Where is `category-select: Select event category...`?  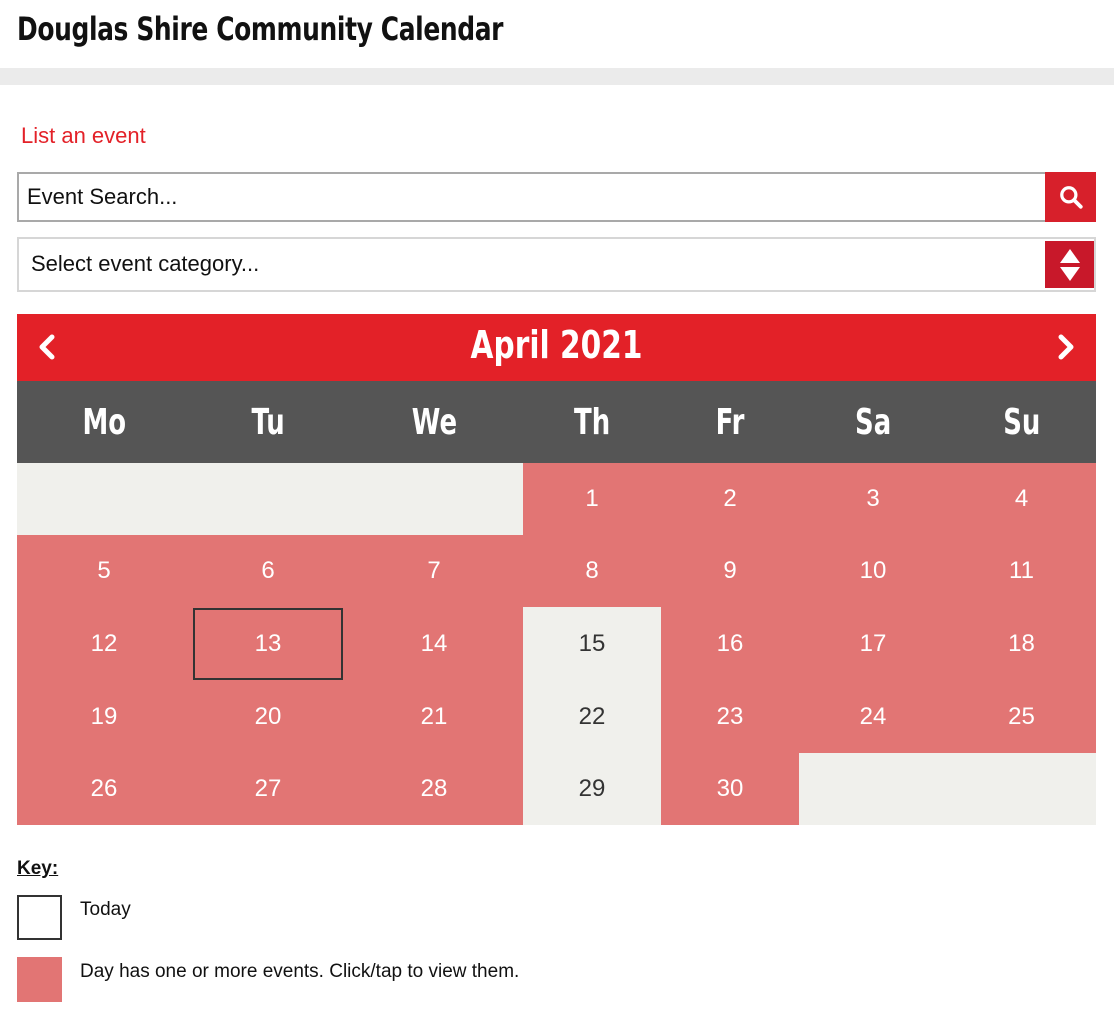 category-select: Select event category... is located at coordinates (556, 264).